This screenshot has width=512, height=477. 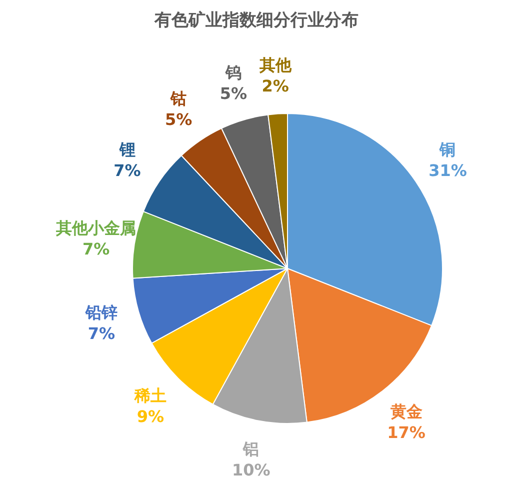 I want to click on data-label: 31%, so click(x=447, y=170).